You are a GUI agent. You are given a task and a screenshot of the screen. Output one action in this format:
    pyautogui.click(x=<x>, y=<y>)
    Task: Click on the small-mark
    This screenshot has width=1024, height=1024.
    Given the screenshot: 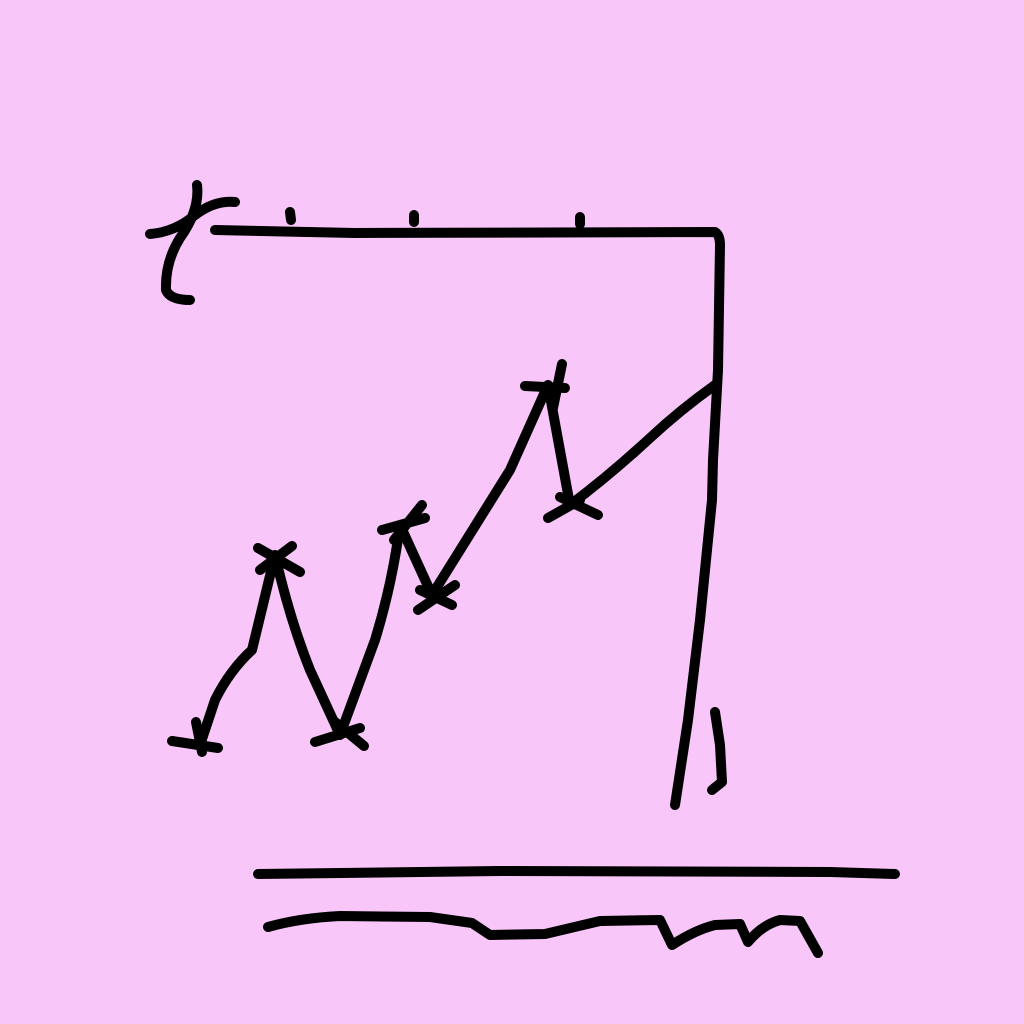 What is the action you would take?
    pyautogui.click(x=717, y=751)
    